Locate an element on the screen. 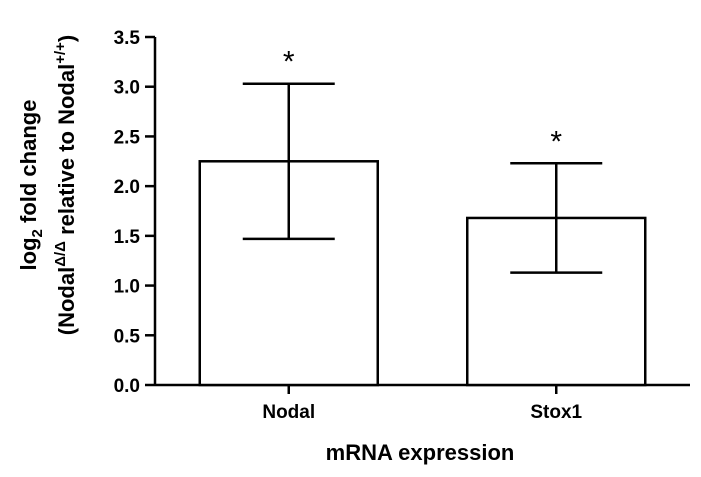 The width and height of the screenshot is (701, 477). x-tick-label: Stox1 is located at coordinates (556, 412).